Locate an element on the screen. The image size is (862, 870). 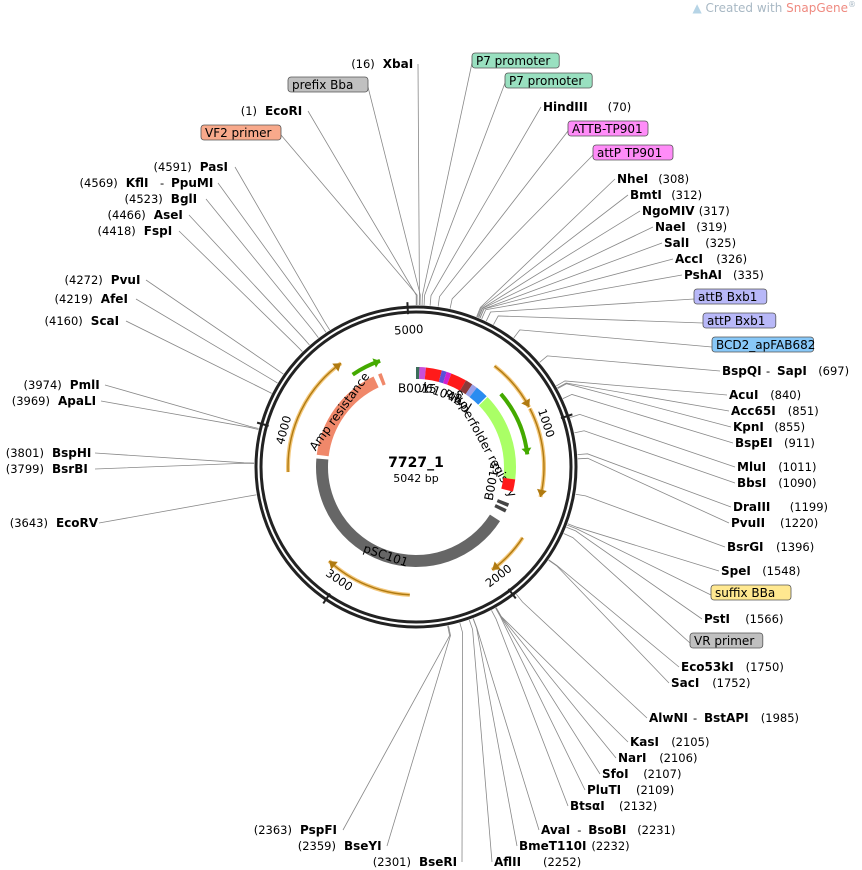
enzyme-name: Acc65I is located at coordinates (753, 411).